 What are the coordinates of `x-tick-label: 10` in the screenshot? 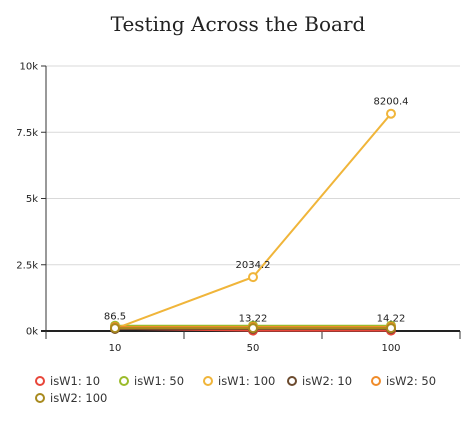 It's located at (115, 348).